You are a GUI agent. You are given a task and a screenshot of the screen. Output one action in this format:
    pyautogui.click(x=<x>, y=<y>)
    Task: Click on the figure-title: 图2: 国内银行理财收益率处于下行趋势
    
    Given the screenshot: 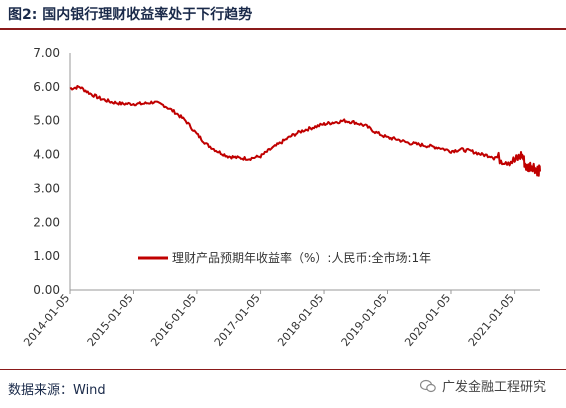 What is the action you would take?
    pyautogui.click(x=130, y=15)
    